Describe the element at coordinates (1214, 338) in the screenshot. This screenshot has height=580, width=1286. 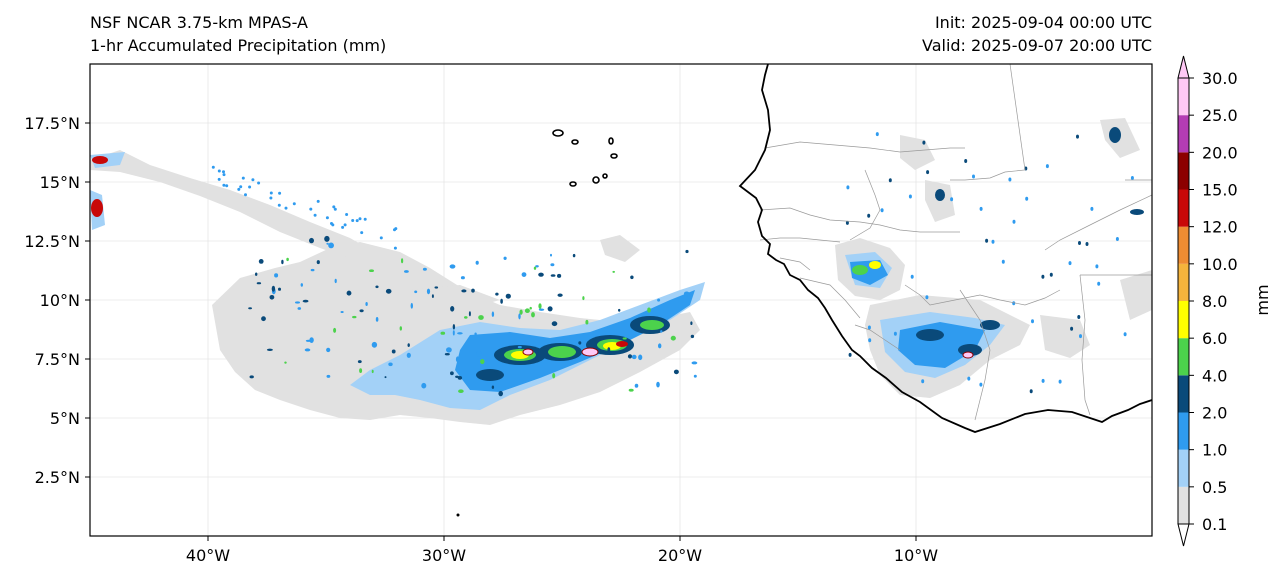
I see `colorbar-tick-label: 6.0` at that location.